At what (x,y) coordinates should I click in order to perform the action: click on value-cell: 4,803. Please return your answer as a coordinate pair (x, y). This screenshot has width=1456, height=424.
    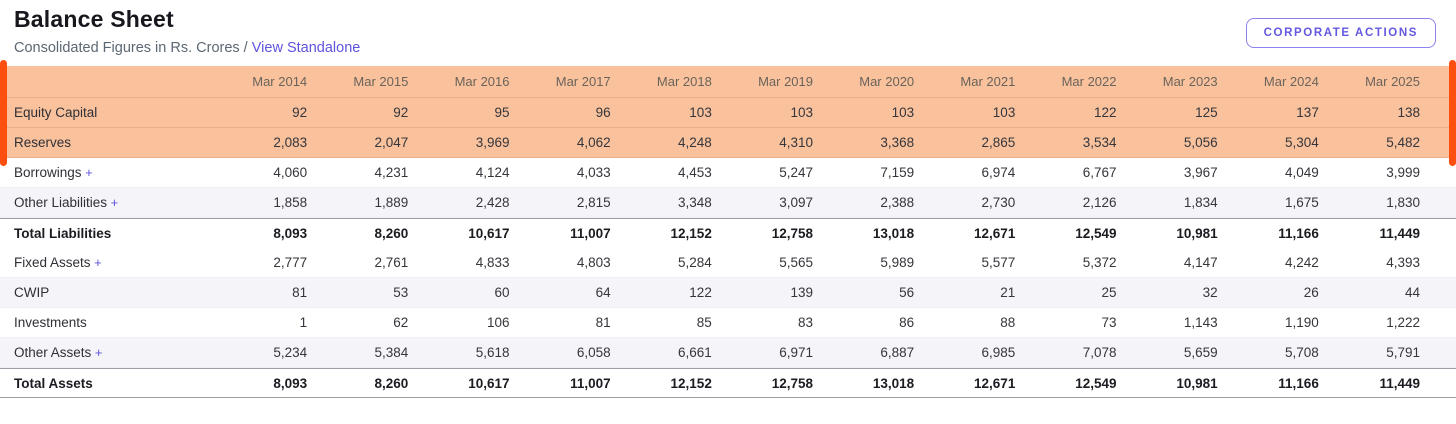
    Looking at the image, I should click on (593, 262).